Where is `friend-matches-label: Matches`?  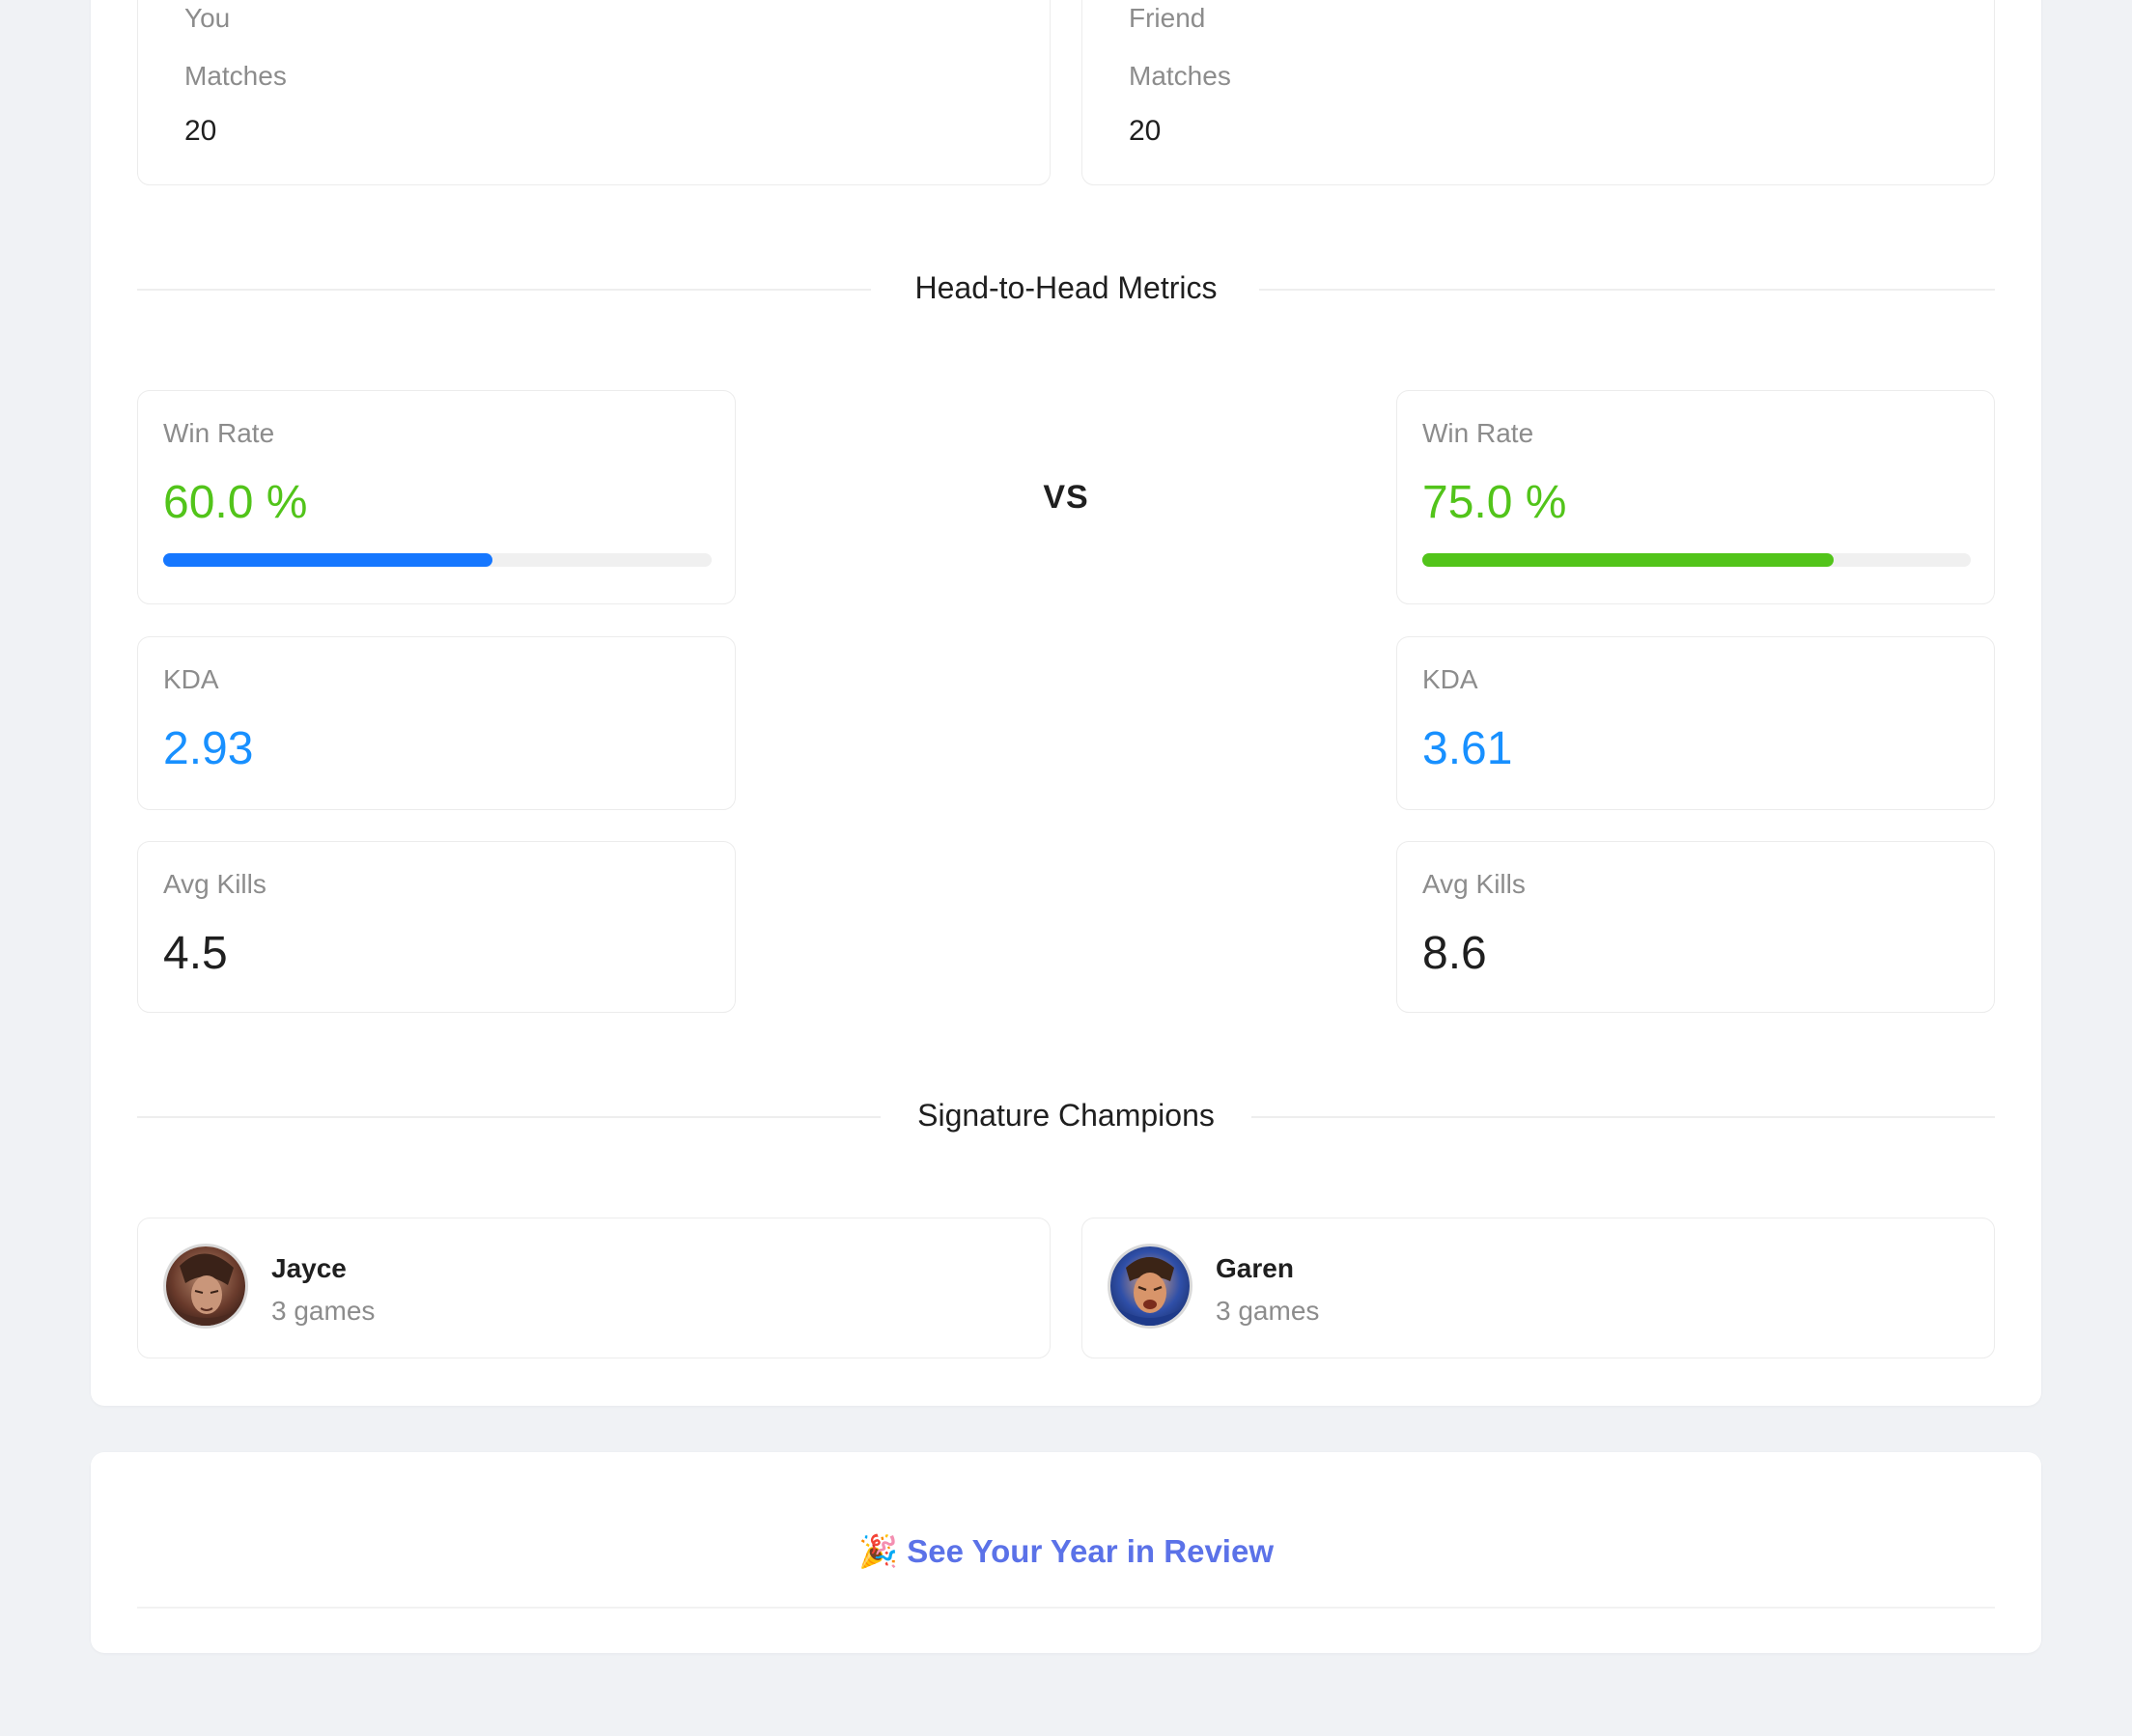 friend-matches-label: Matches is located at coordinates (1180, 76).